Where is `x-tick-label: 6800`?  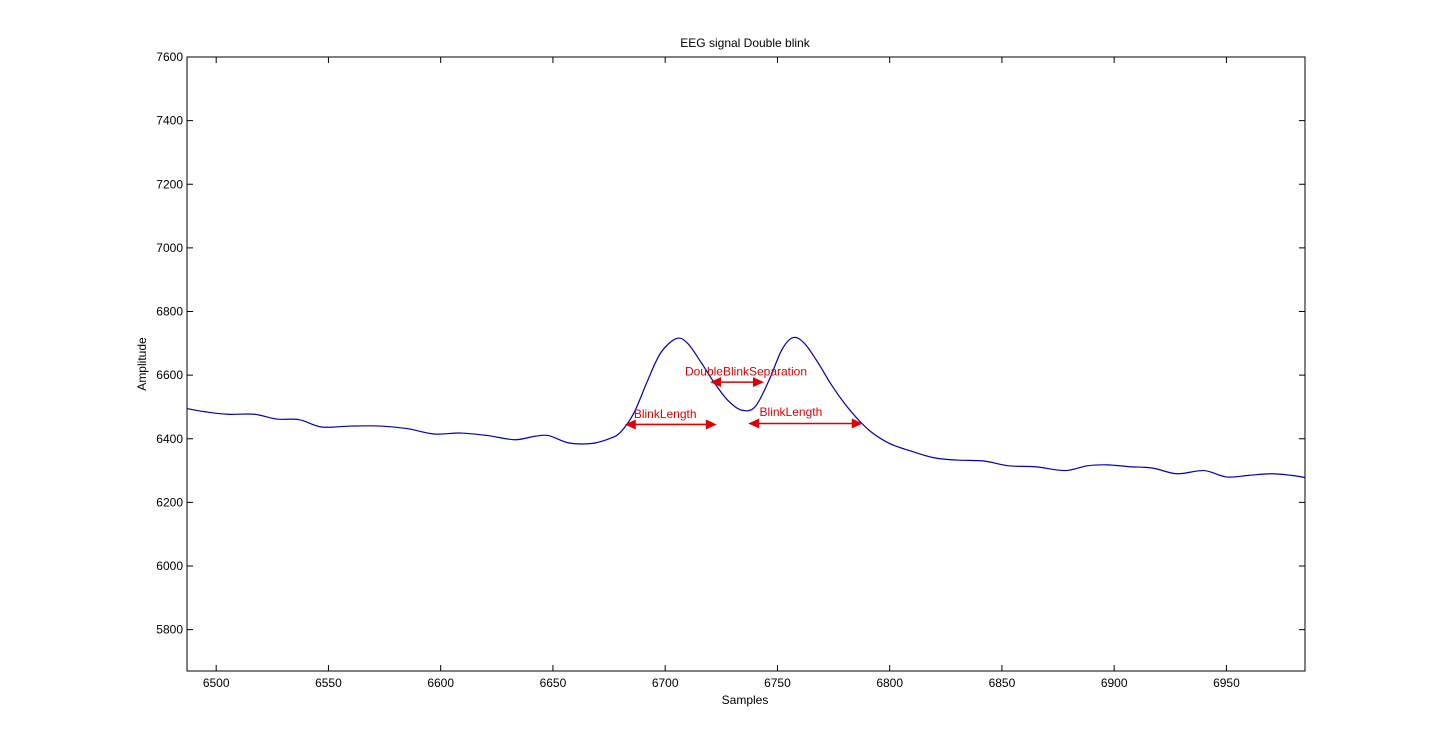 x-tick-label: 6800 is located at coordinates (889, 683).